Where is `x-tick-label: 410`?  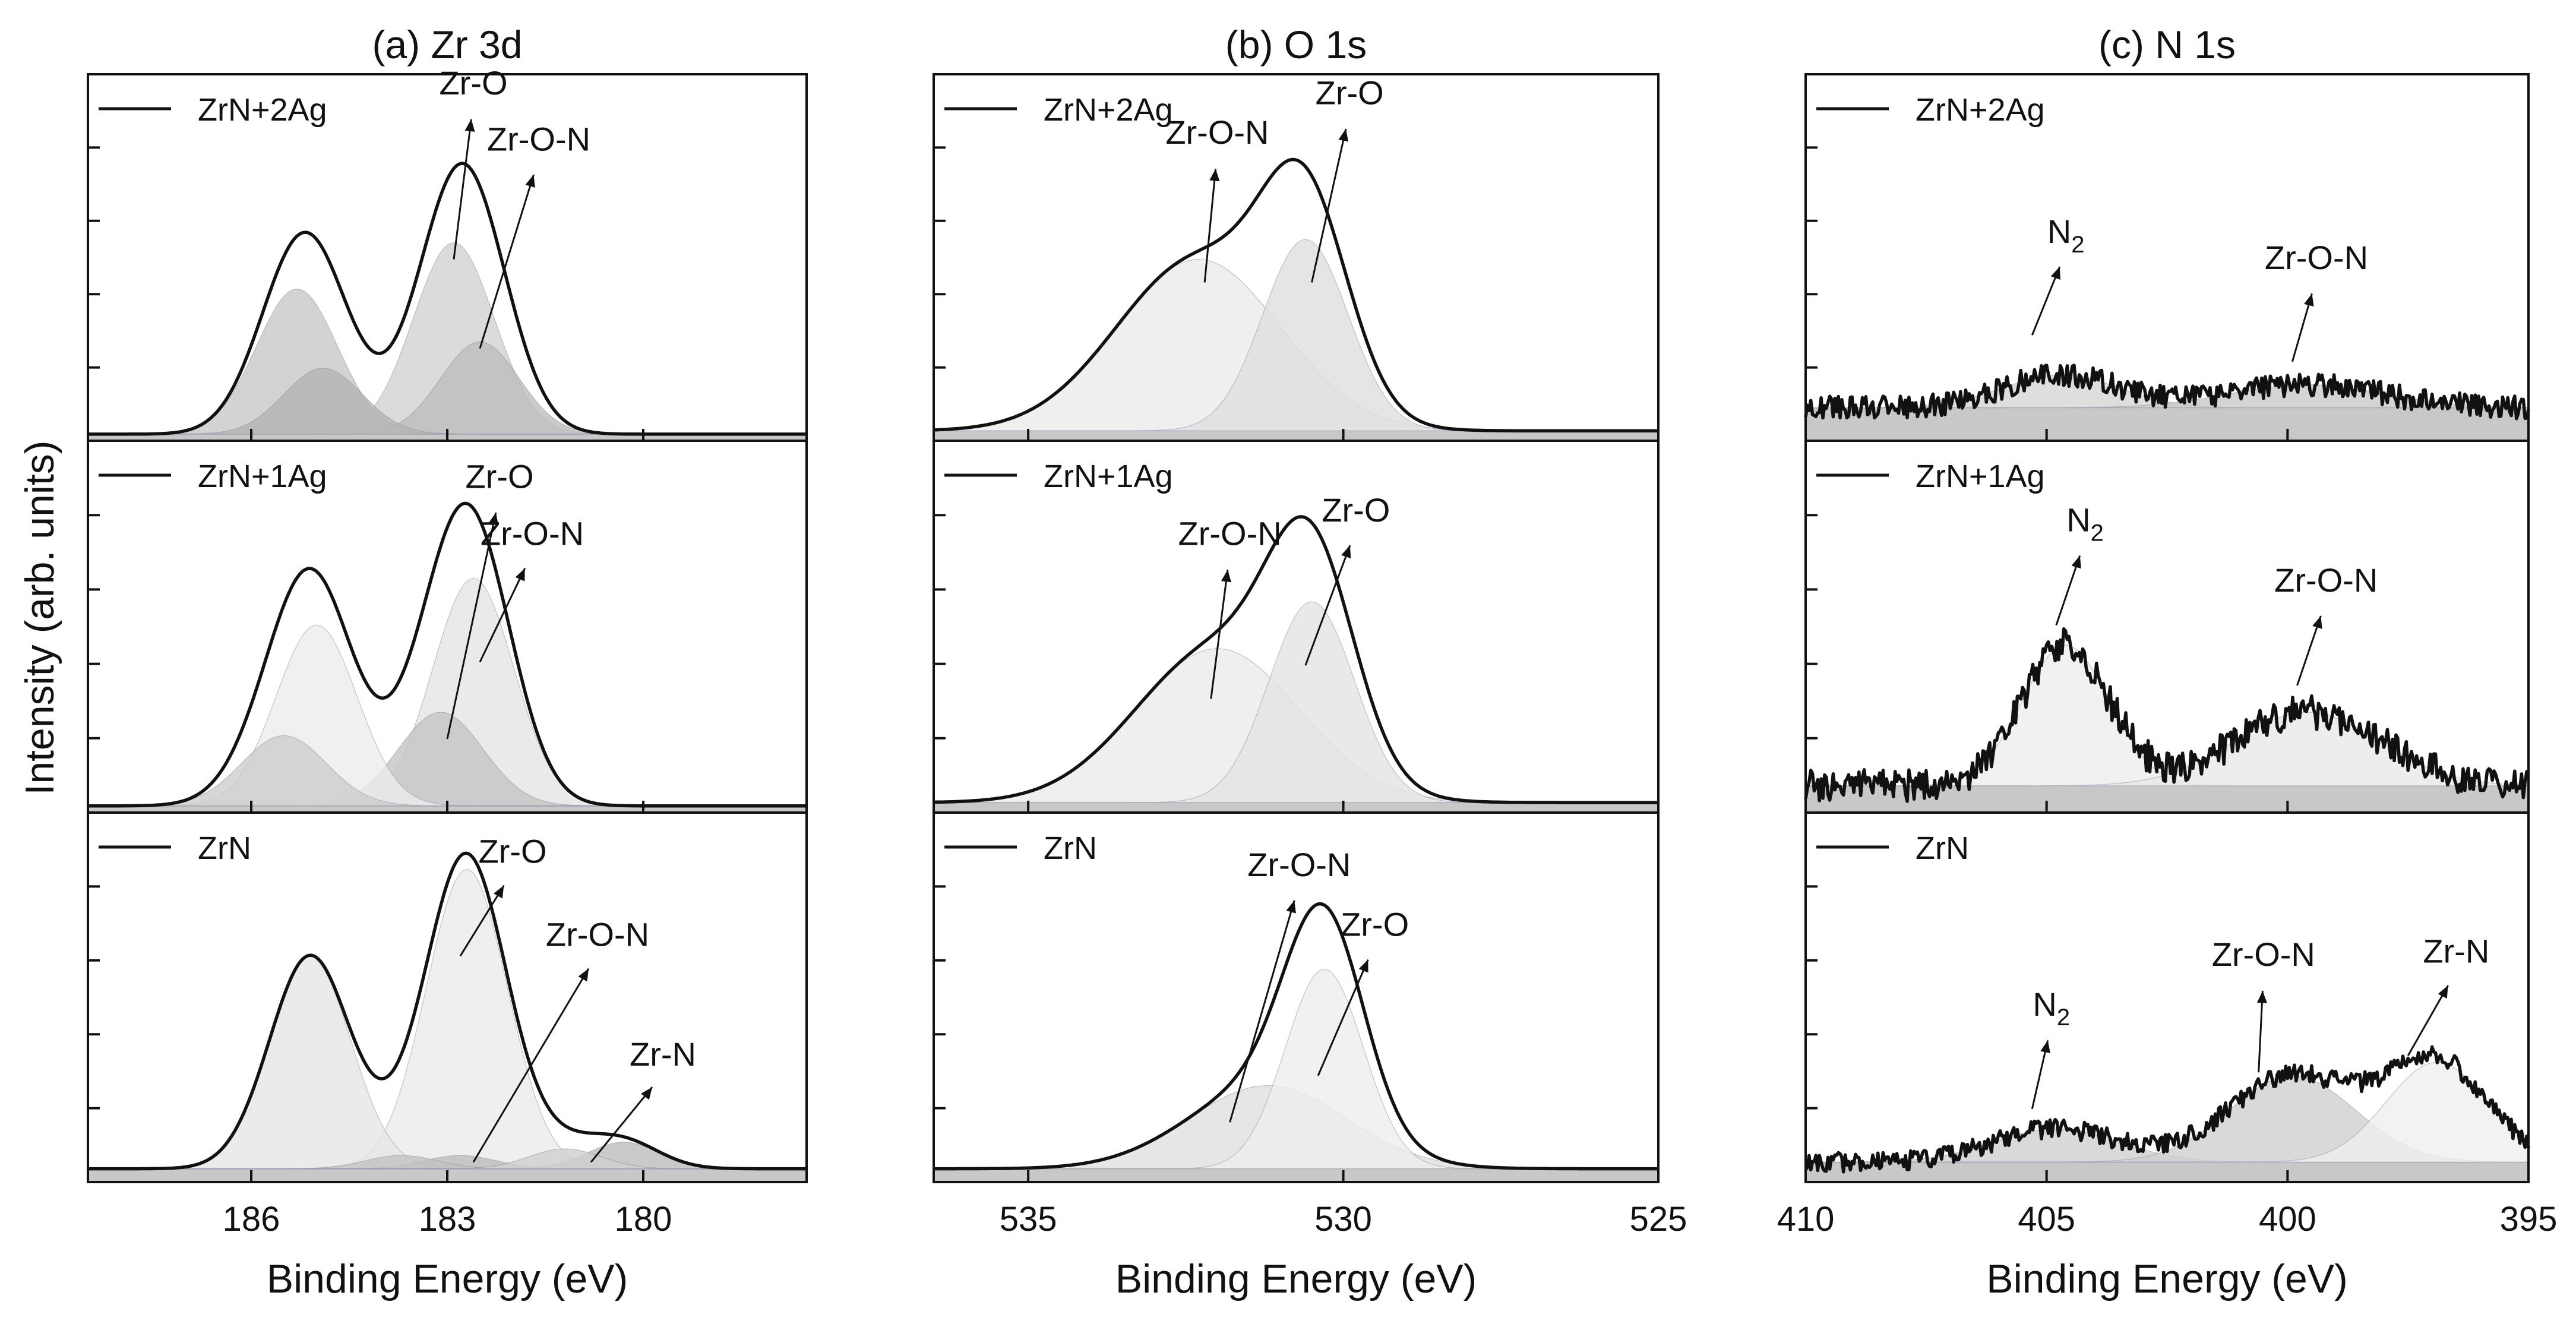 x-tick-label: 410 is located at coordinates (1806, 1219).